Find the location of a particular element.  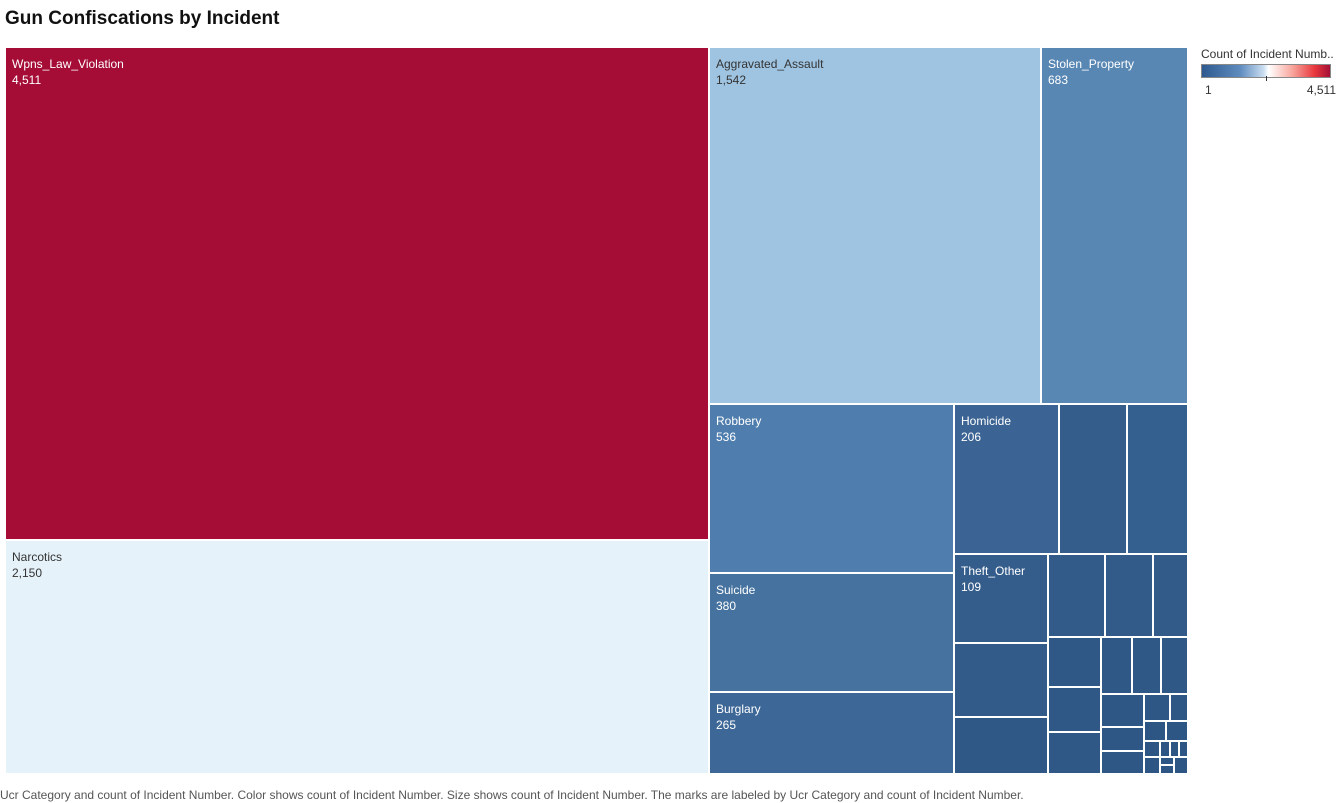

tile-category: Narcotics is located at coordinates (37, 557).